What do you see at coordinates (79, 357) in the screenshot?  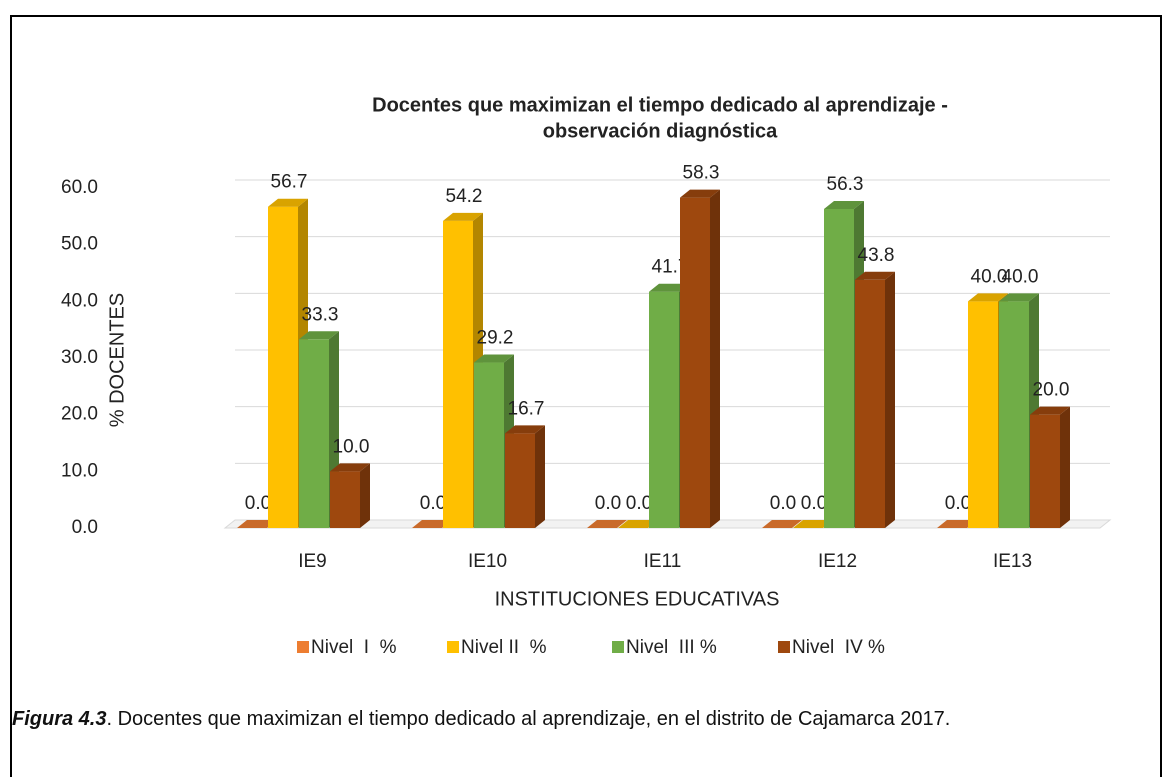 I see `y-tick-label: 30.0` at bounding box center [79, 357].